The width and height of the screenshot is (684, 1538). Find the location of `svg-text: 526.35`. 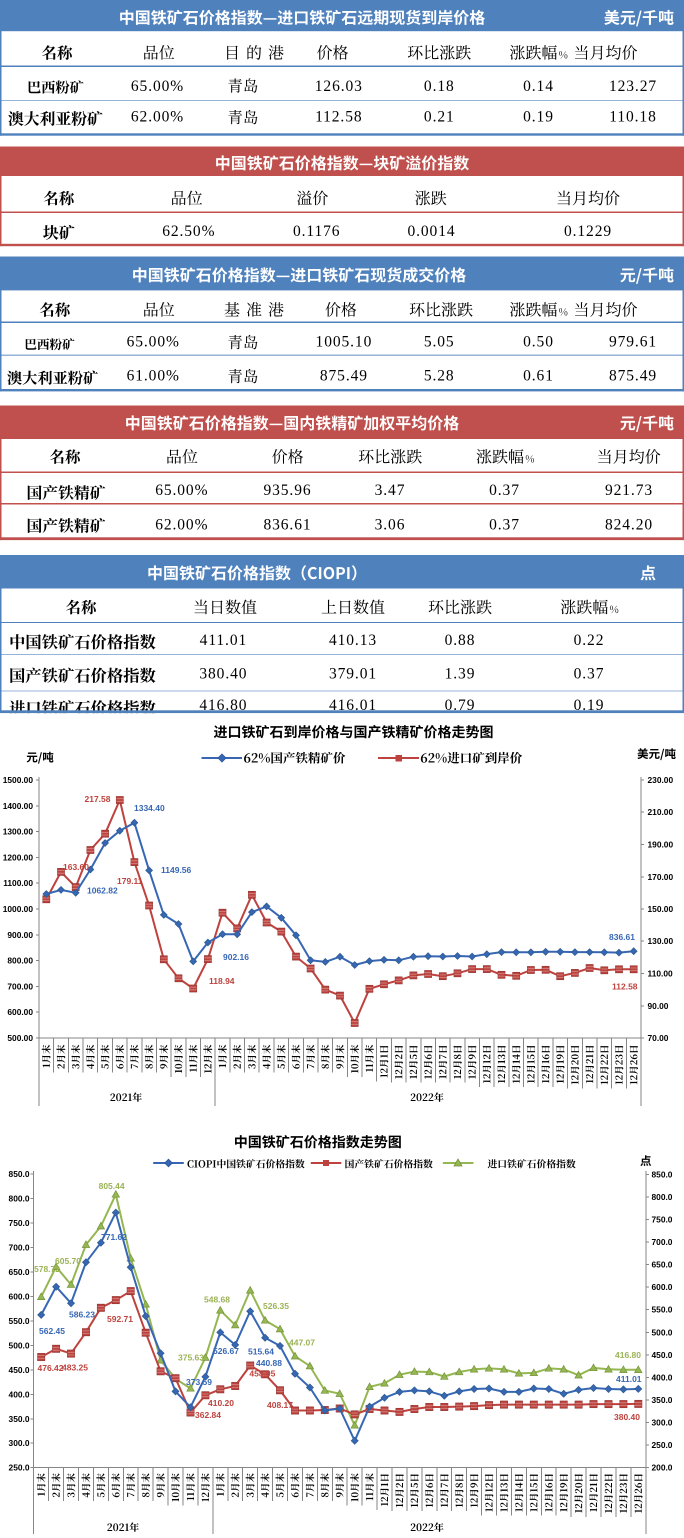

svg-text: 526.35 is located at coordinates (276, 1306).